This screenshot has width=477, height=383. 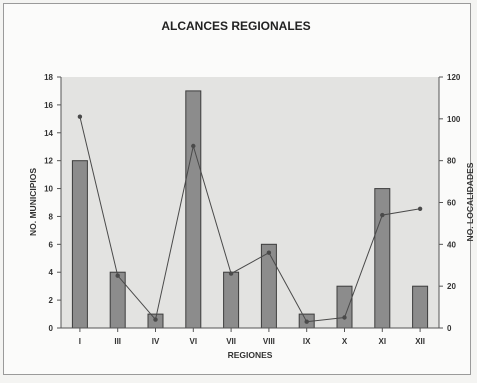 What do you see at coordinates (250, 355) in the screenshot?
I see `x-axis-label: REGIONES` at bounding box center [250, 355].